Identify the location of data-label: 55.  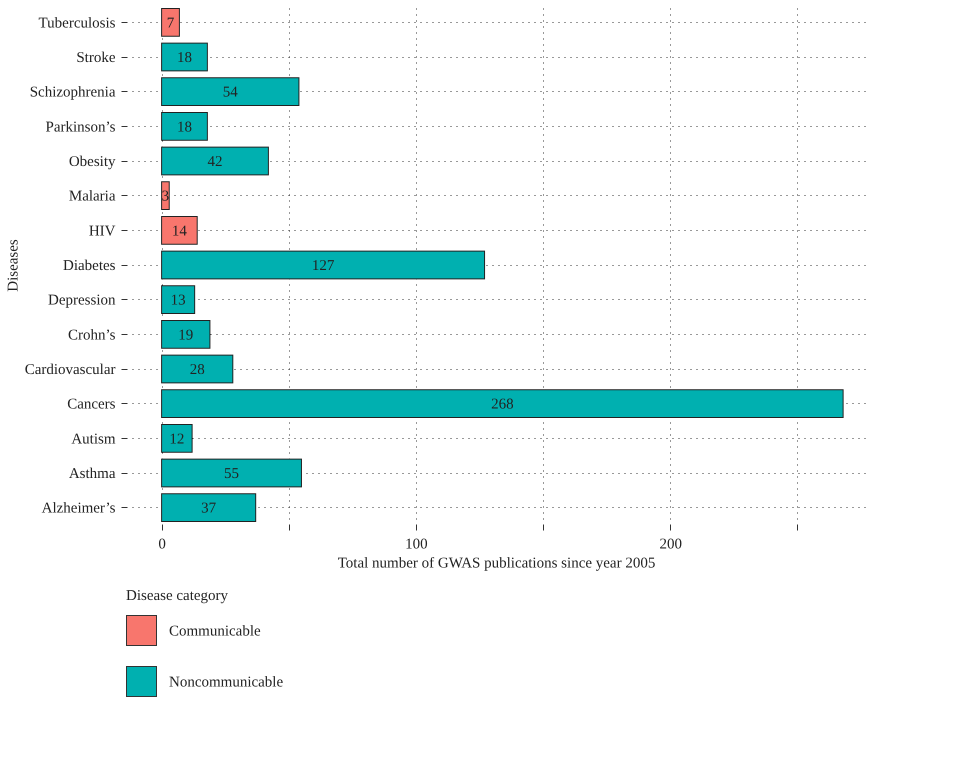
(232, 474).